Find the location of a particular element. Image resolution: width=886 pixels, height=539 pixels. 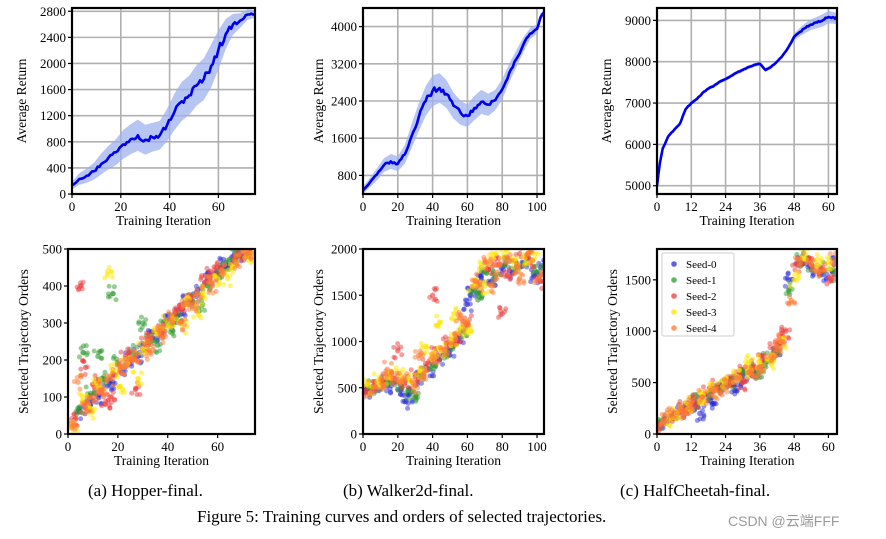

cheetah-scatter-y-tick-label: 1500 is located at coordinates (638, 279).